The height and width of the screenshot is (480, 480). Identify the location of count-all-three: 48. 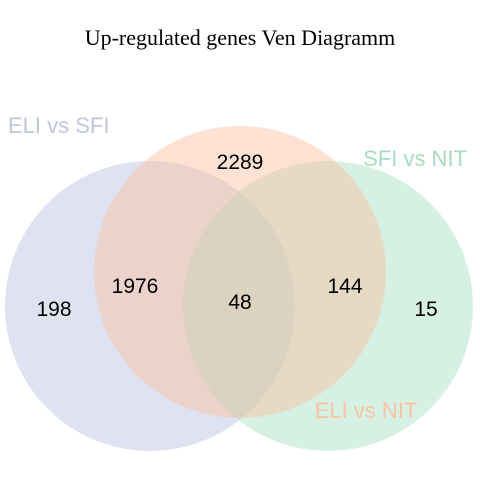
(239, 302).